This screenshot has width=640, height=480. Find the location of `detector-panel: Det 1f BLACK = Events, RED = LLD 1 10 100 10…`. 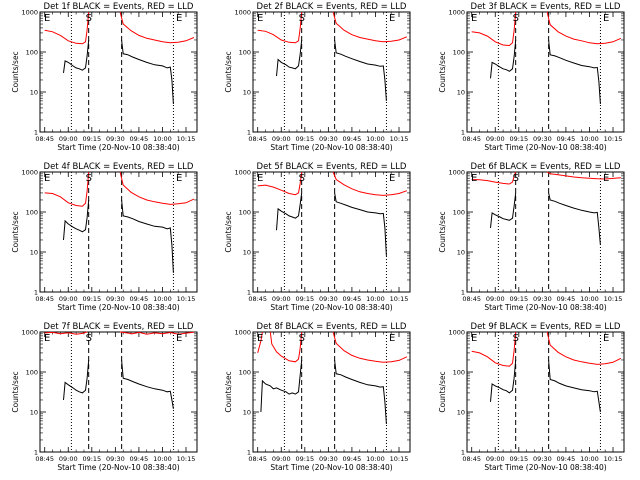

detector-panel: Det 1f BLACK = Events, RED = LLD 1 10 100 10… is located at coordinates (104, 77).